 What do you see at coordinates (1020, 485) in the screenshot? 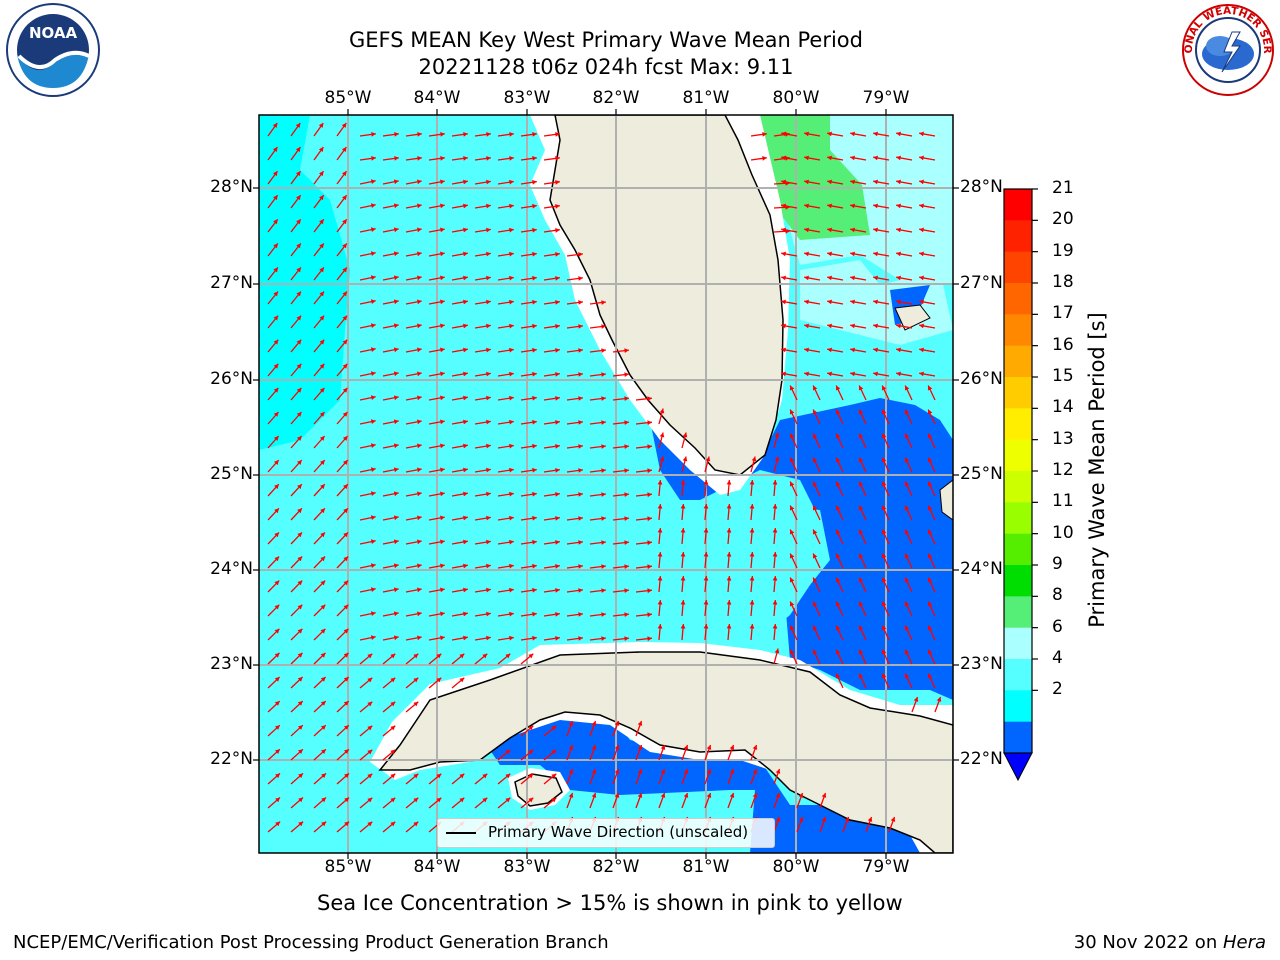
I see `colorbar` at bounding box center [1020, 485].